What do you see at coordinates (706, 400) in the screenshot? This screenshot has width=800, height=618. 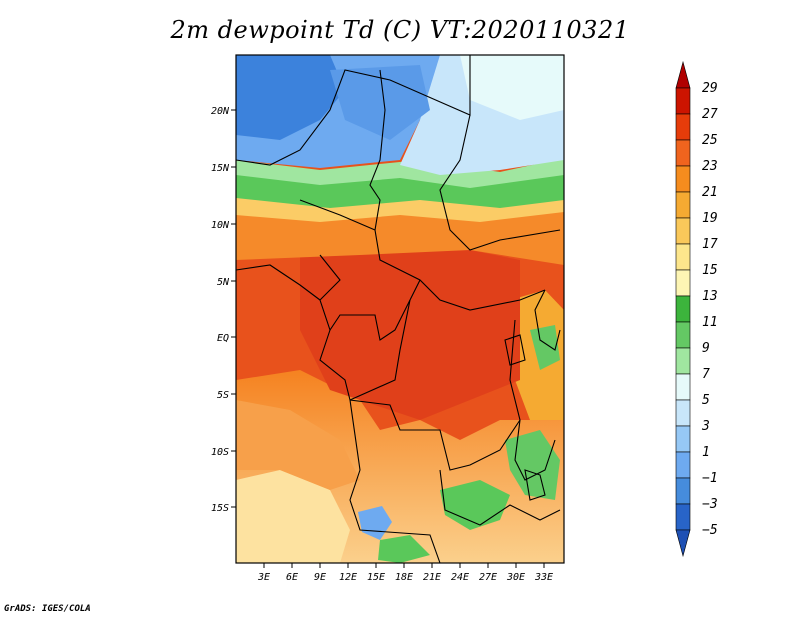 I see `colorbar-label: 5` at bounding box center [706, 400].